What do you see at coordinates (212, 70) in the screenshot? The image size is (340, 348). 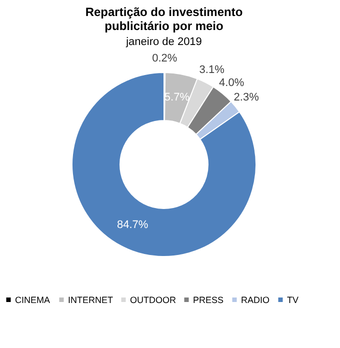 I see `data-label: 3.1%` at bounding box center [212, 70].